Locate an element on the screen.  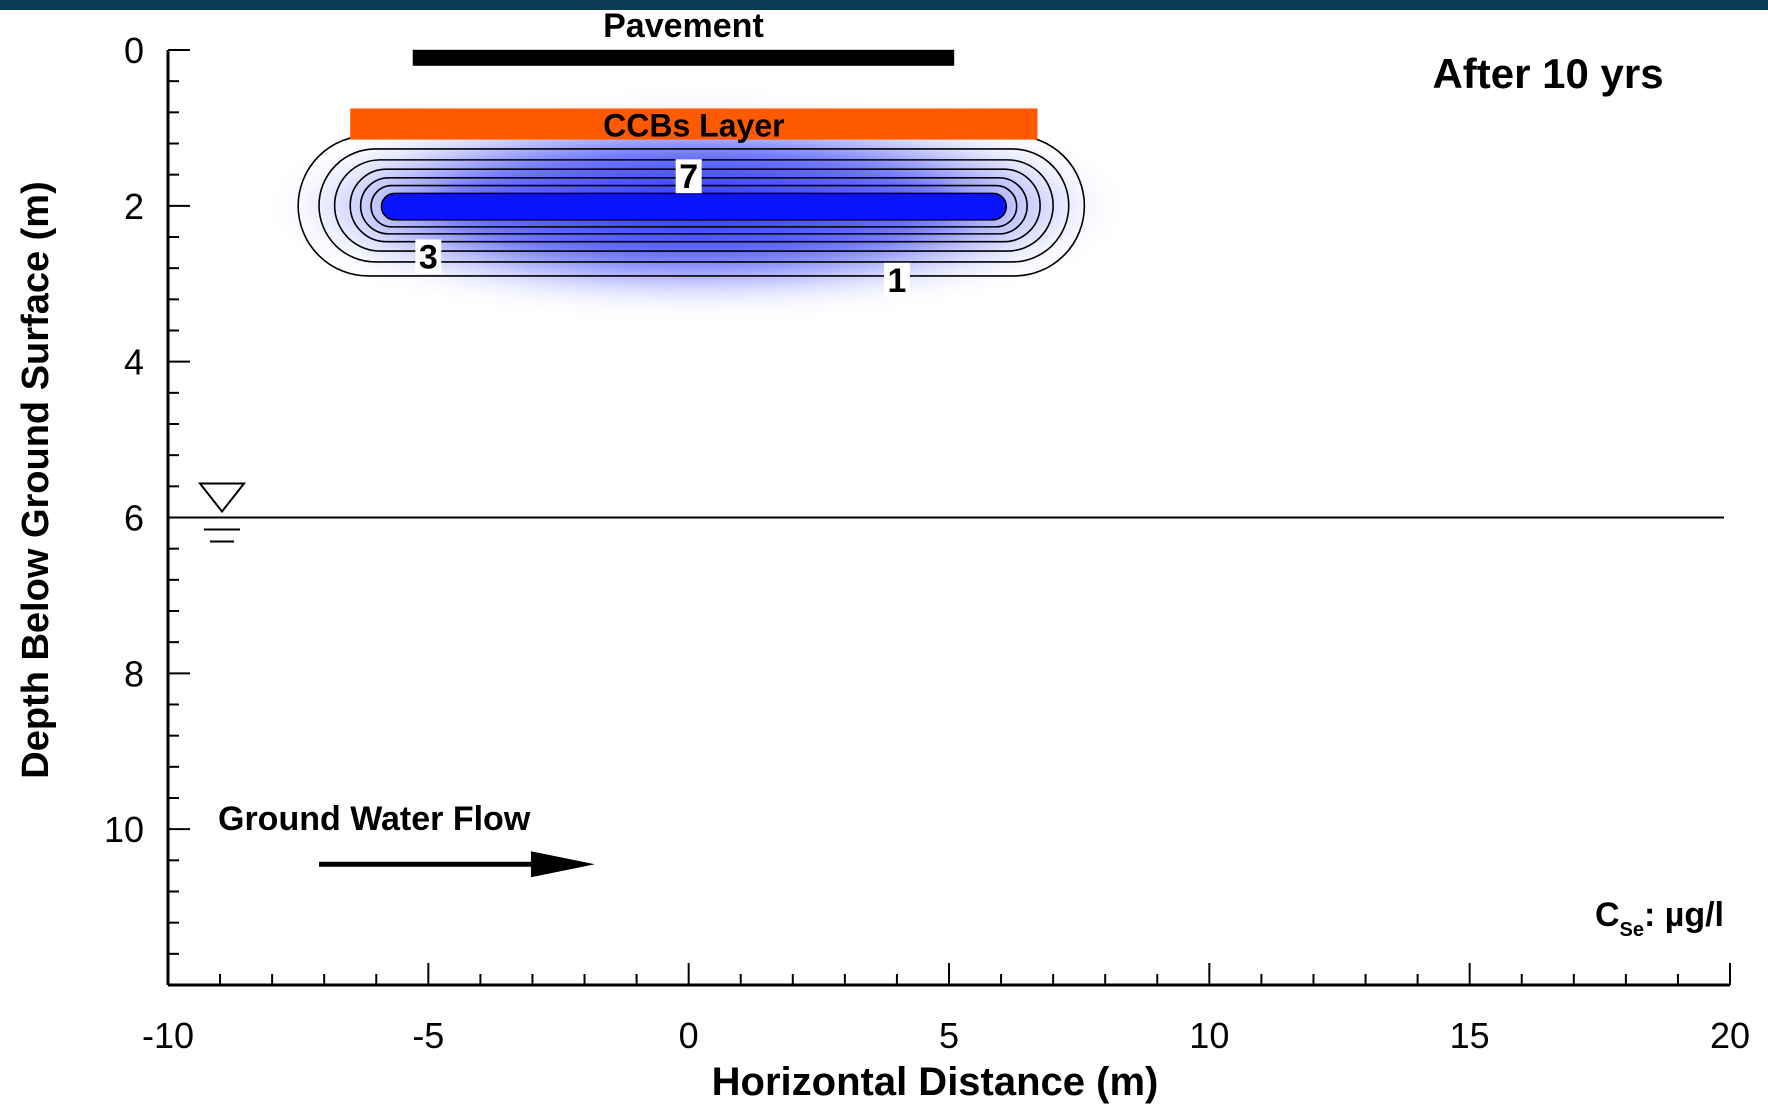
ccbs-layer-bar is located at coordinates (694, 124).